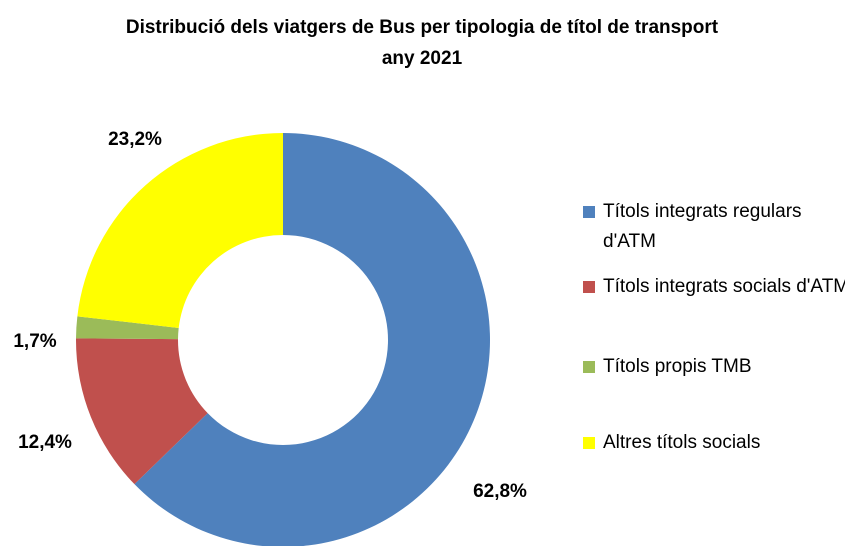  Describe the element at coordinates (45, 442) in the screenshot. I see `data-label: 12,4%` at that location.